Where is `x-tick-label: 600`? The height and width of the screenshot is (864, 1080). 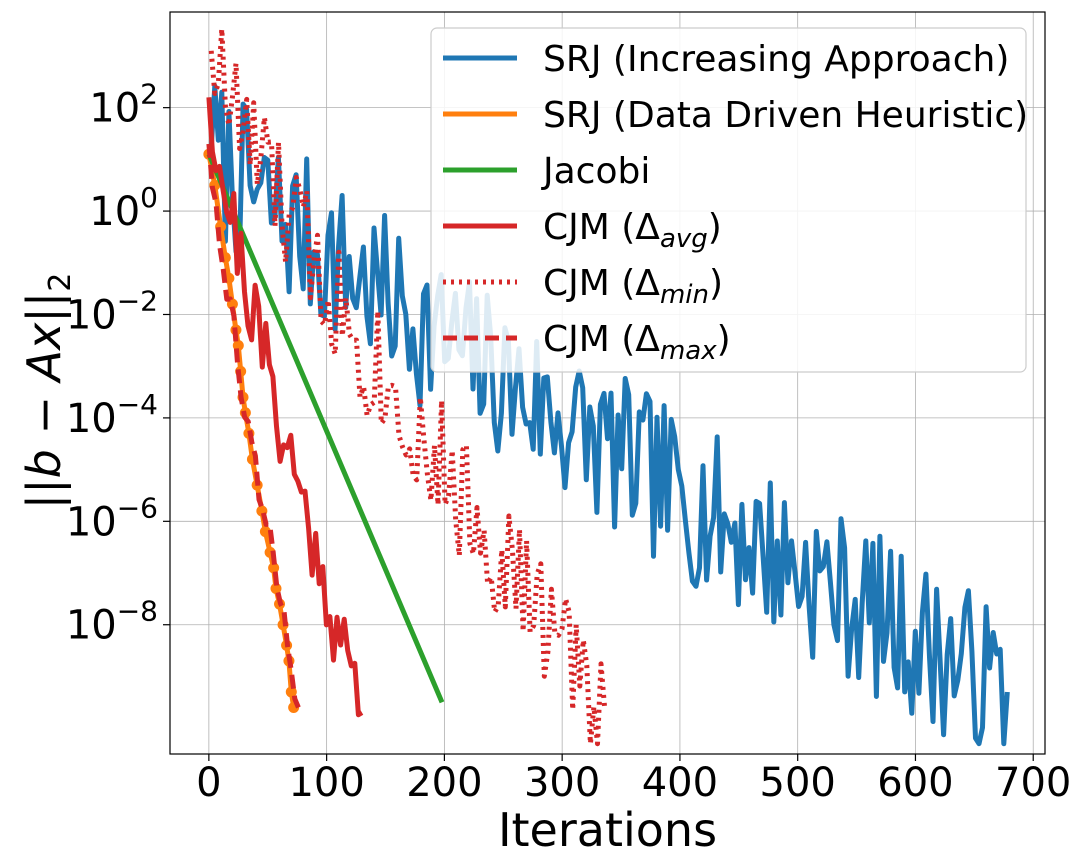
x-tick-label: 600 is located at coordinates (915, 783).